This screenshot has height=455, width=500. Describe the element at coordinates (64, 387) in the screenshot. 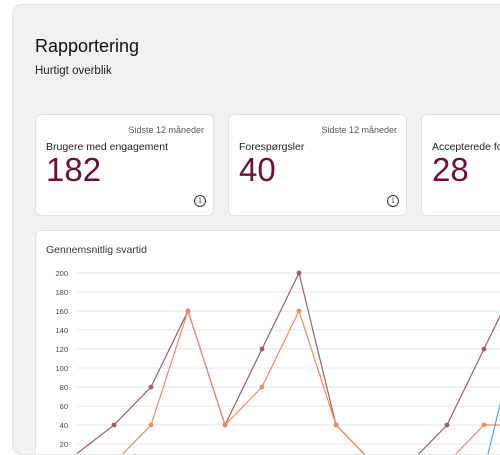

I see `y-tick-label: 80` at that location.